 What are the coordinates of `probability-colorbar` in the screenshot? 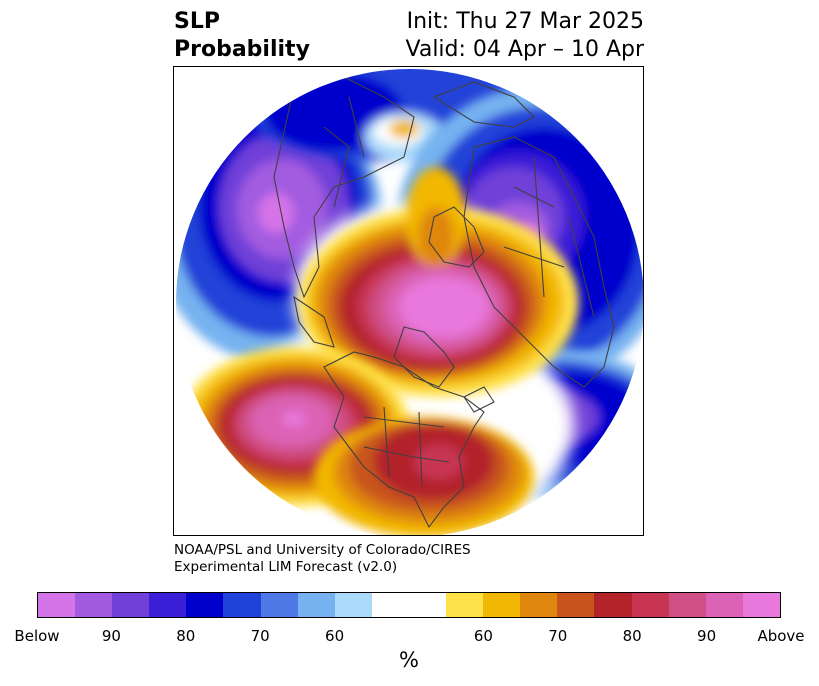 It's located at (409, 605).